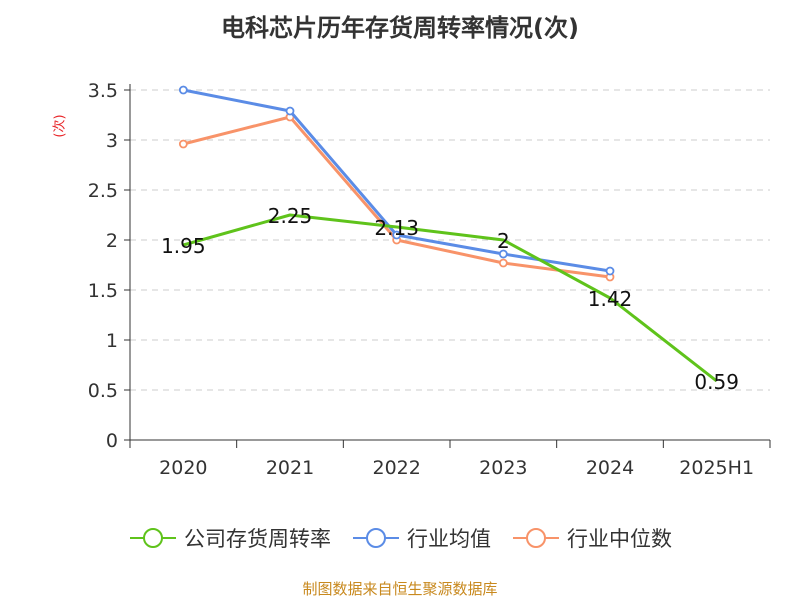 The image size is (800, 600). Describe the element at coordinates (112, 441) in the screenshot. I see `y-tick-label: 0` at that location.